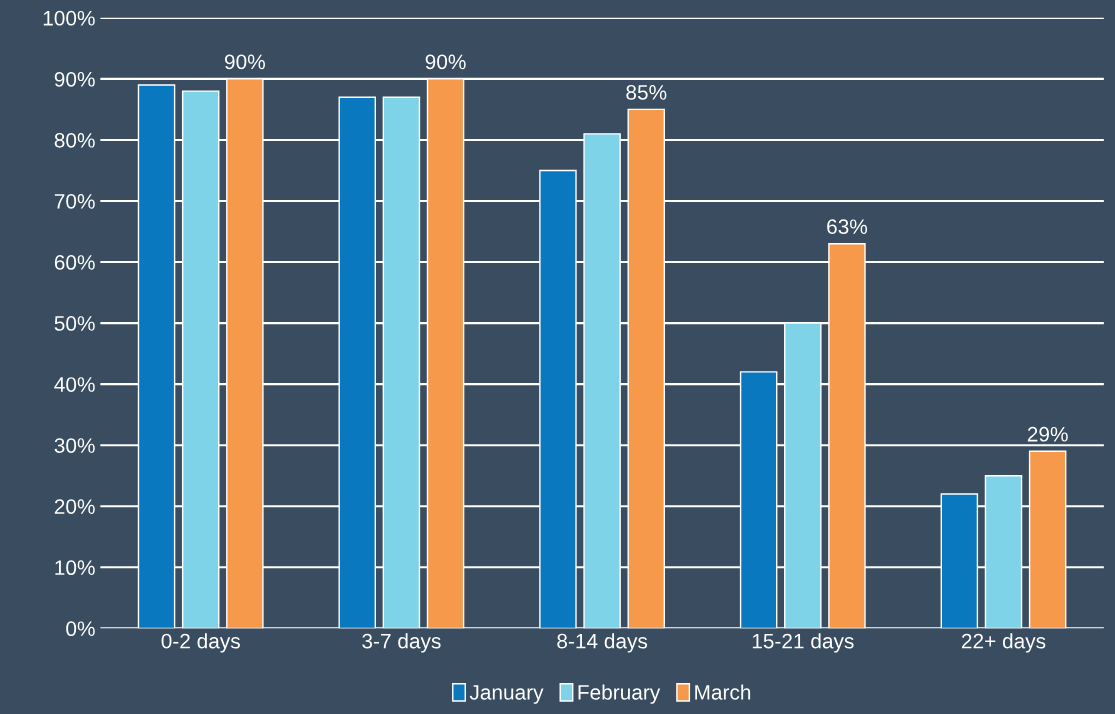 This screenshot has height=714, width=1115. I want to click on y-tick-label: 50%, so click(74, 323).